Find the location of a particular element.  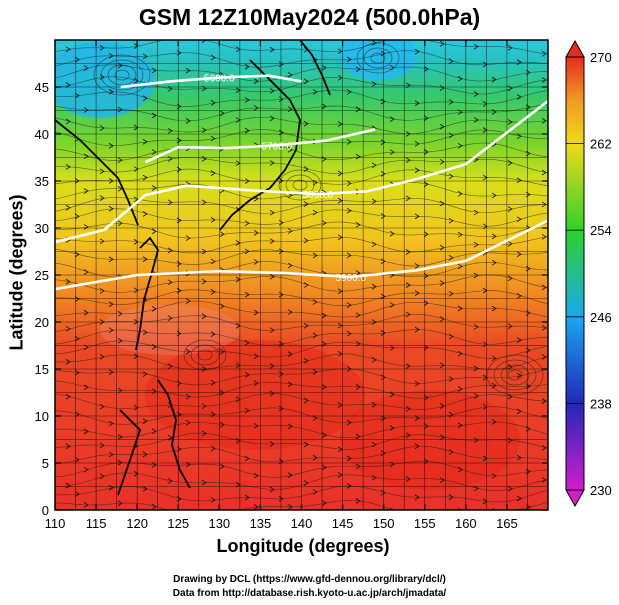

colorbar-tick-label: 238 is located at coordinates (601, 403).